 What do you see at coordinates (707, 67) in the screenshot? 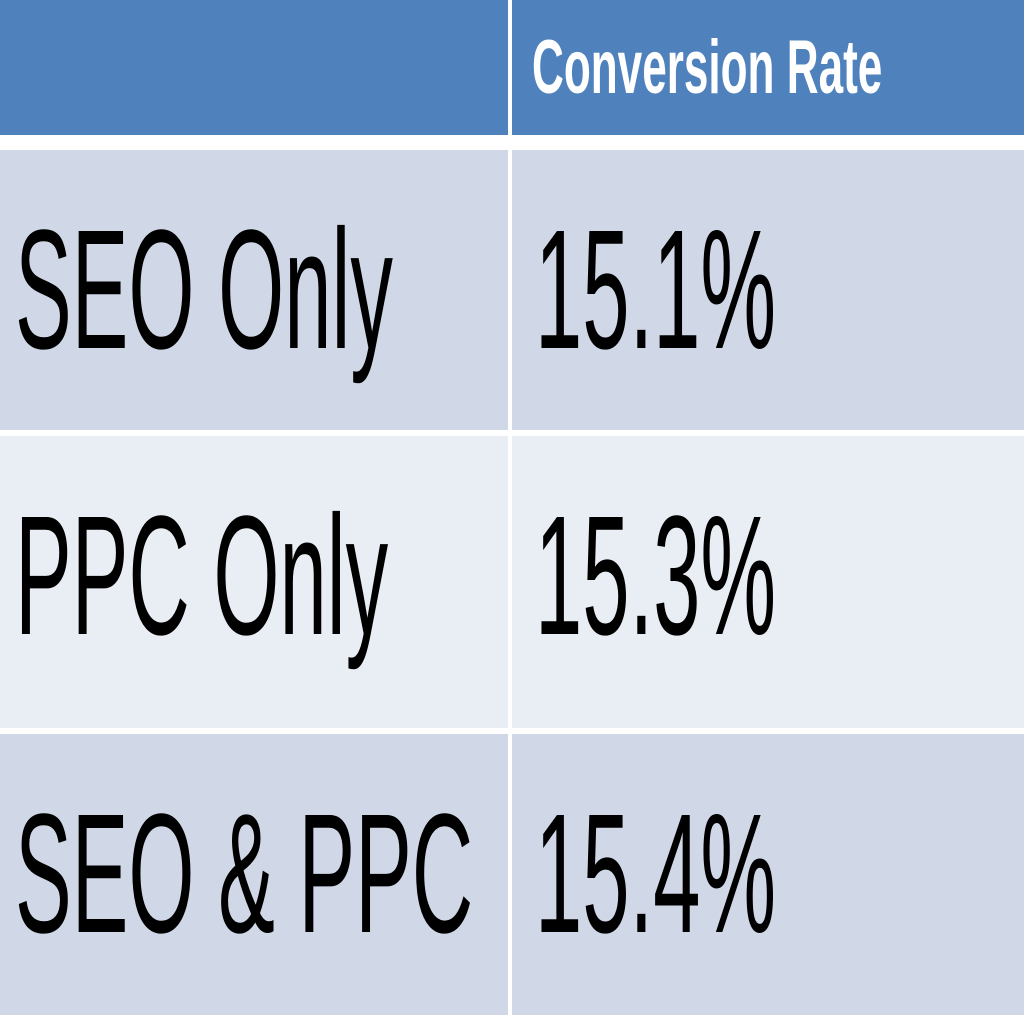
I see `header-text: Conversion Rate` at bounding box center [707, 67].